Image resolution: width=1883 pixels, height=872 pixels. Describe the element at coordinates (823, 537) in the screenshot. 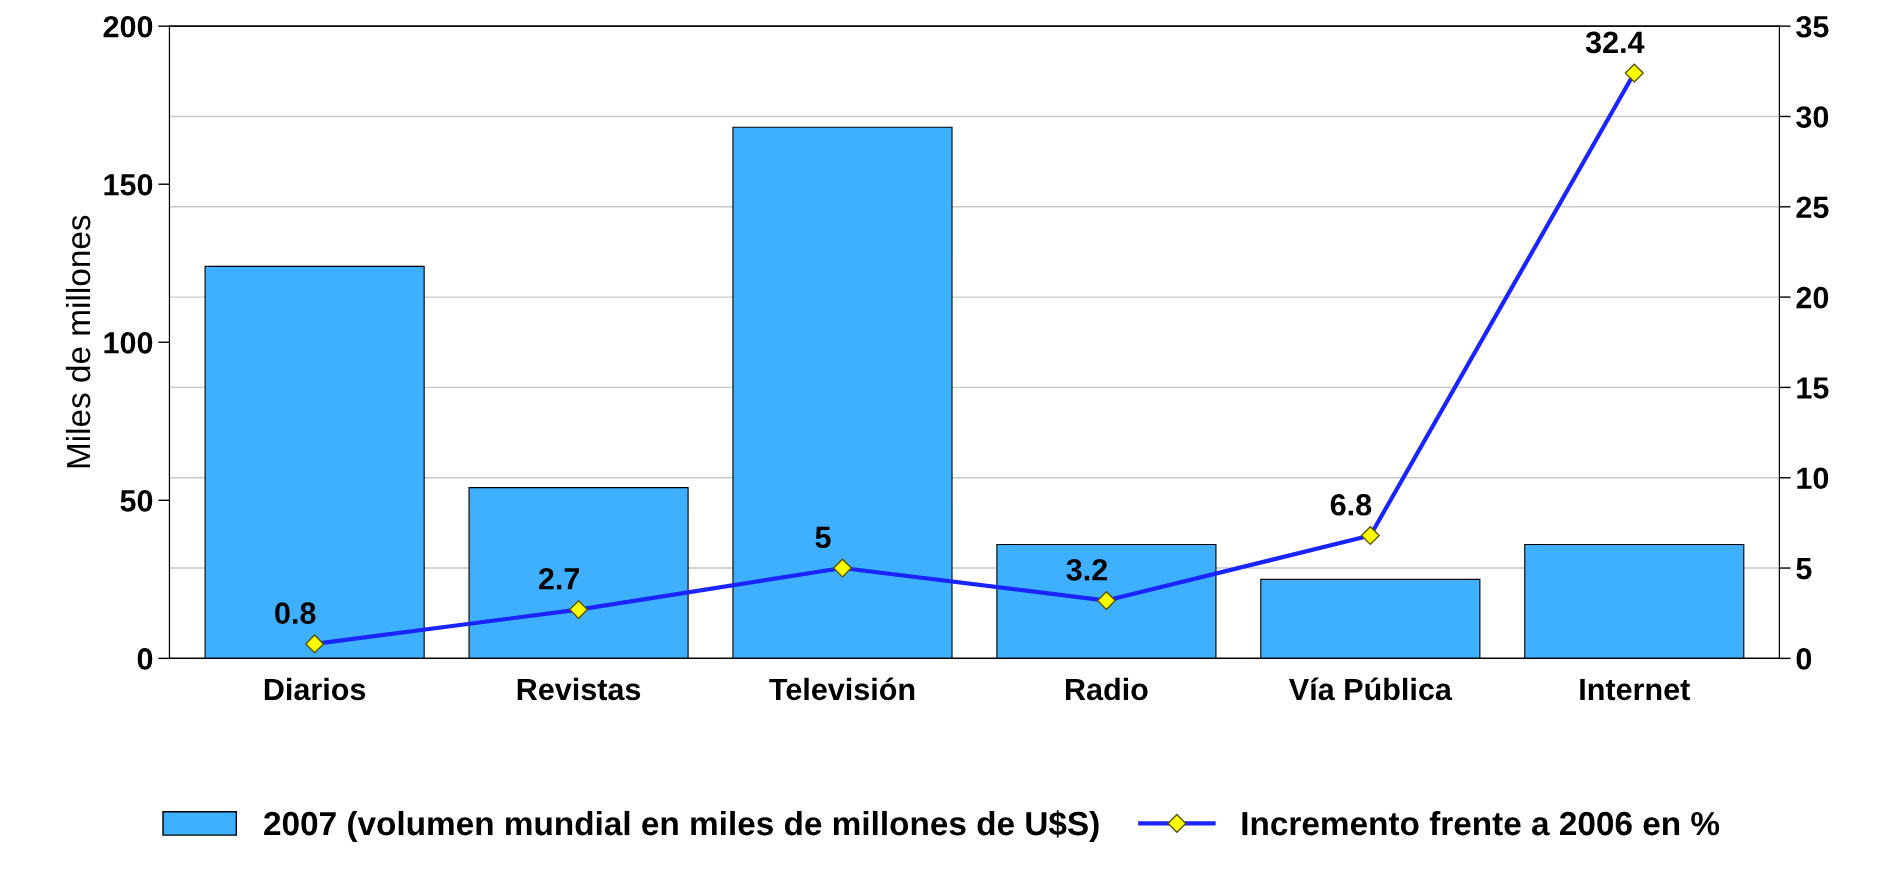

I see `data-label: 5` at that location.